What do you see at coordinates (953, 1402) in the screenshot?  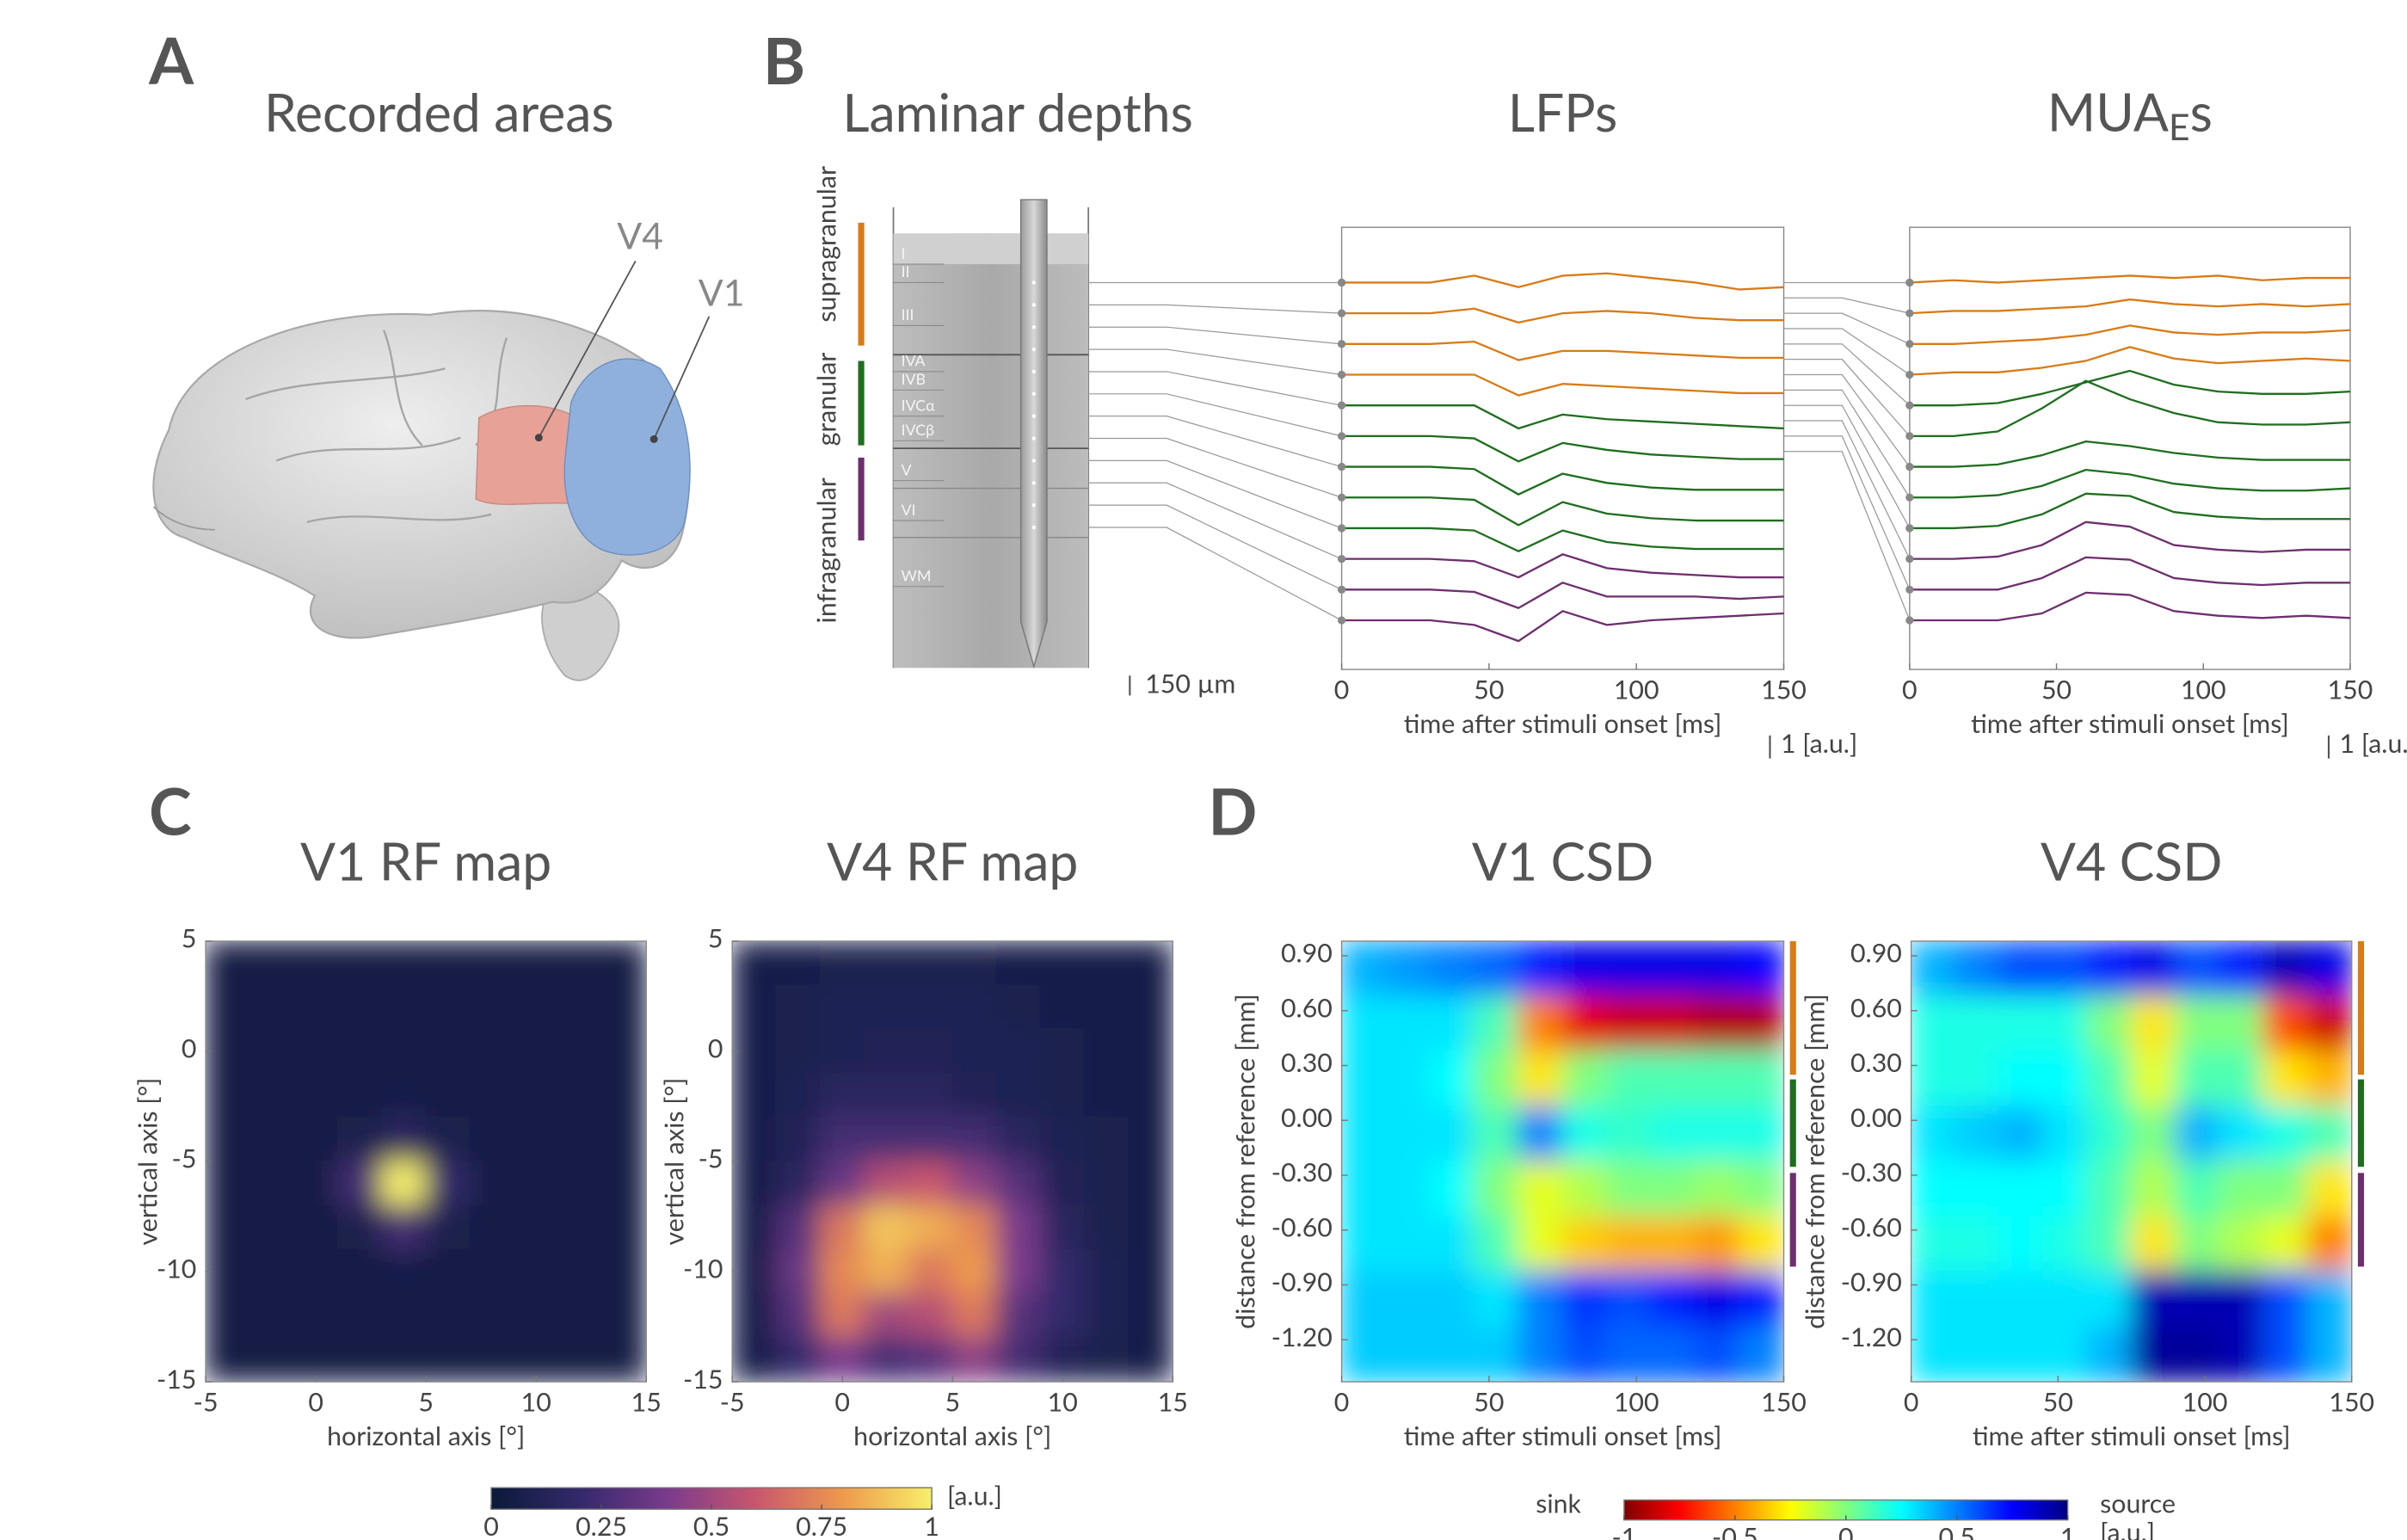 I see `x-tick-label: 5` at bounding box center [953, 1402].